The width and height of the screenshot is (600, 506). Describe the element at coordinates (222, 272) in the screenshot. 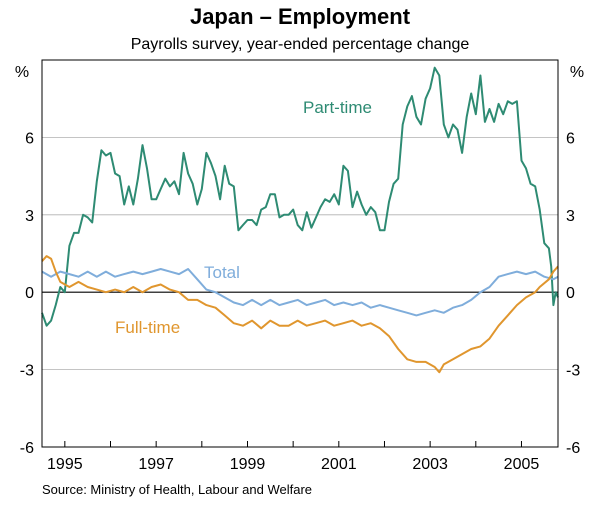

I see `series-label-total: Total` at that location.